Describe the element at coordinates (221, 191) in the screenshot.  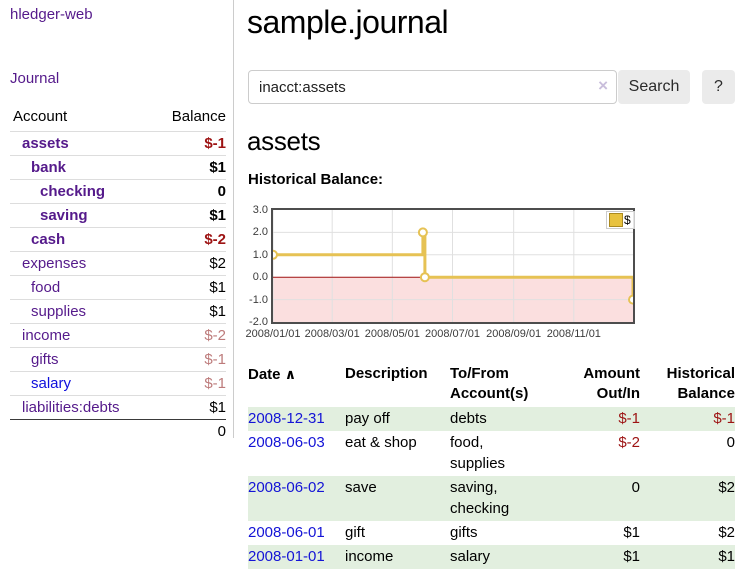
I see `account-balance: 0` at that location.